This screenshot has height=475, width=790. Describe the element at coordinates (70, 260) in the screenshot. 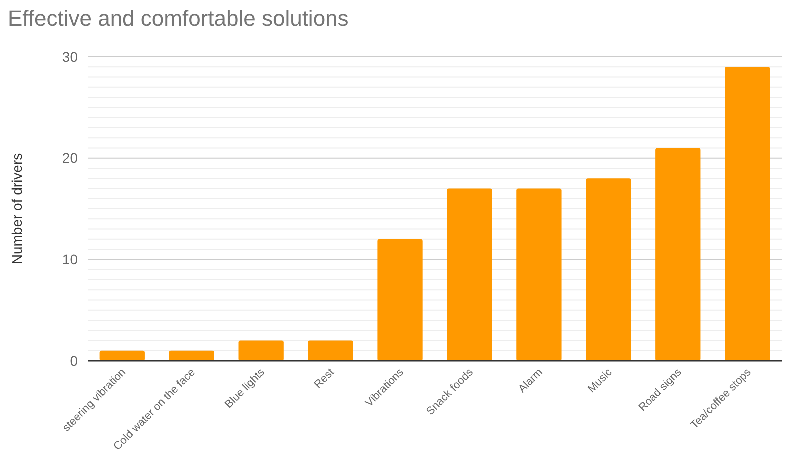

I see `y-tick-label: 10` at that location.